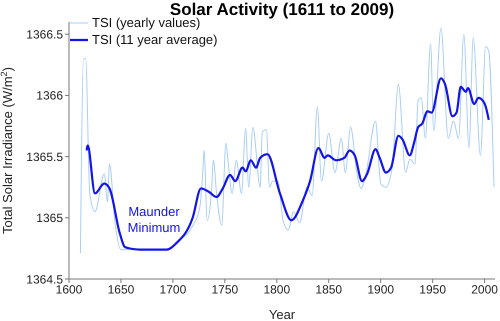  What do you see at coordinates (173, 289) in the screenshot?
I see `x-tick-label: 1700` at bounding box center [173, 289].